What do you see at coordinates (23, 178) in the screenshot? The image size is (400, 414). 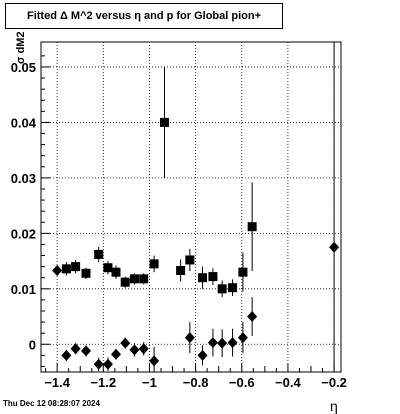 I see `y-tick-label: 0.03` at bounding box center [23, 178].